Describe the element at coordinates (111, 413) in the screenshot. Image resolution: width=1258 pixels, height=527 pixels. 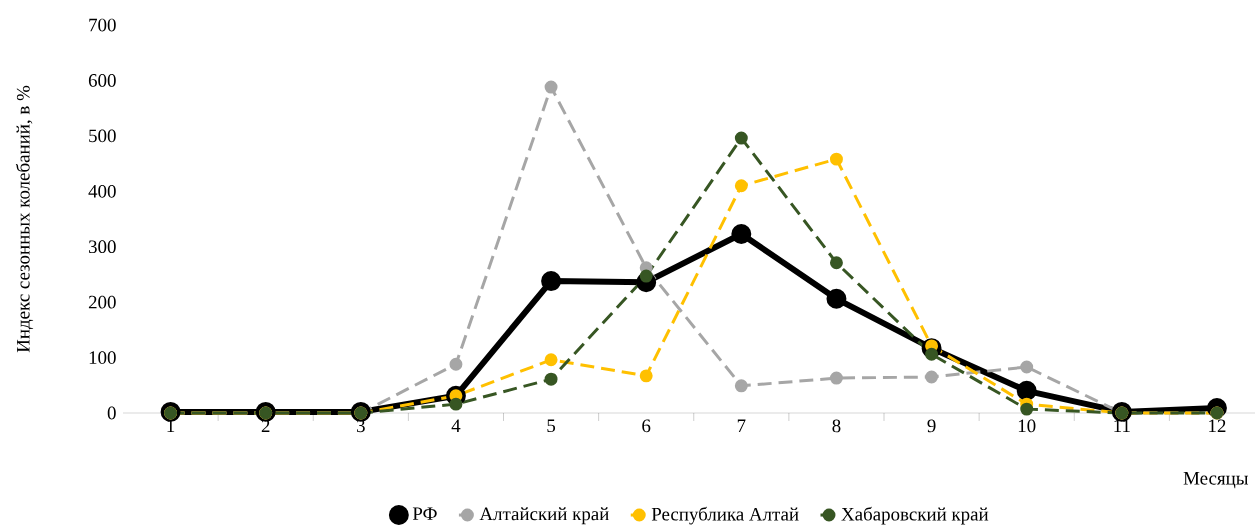
I see `y-tick-label: 0` at that location.